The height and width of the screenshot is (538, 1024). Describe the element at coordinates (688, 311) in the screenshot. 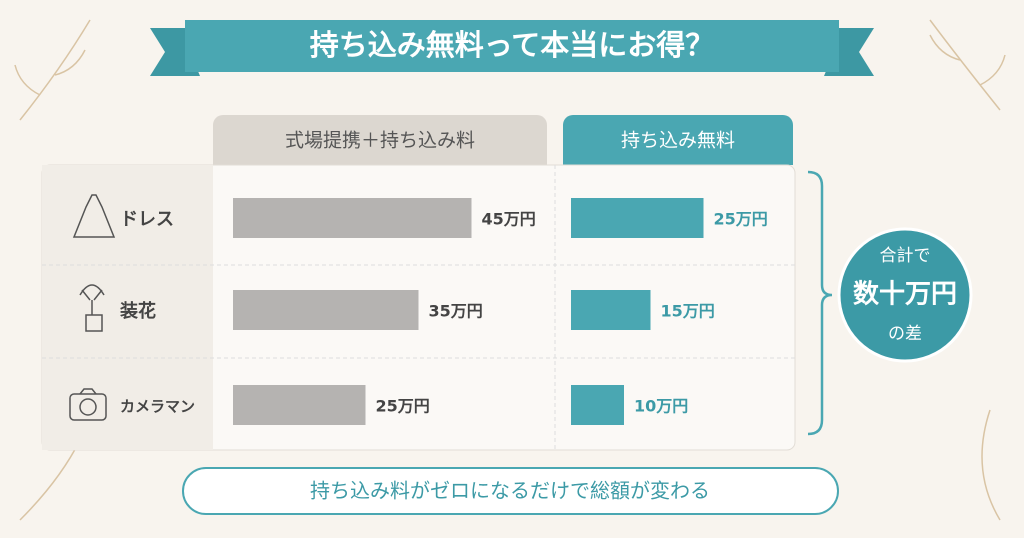

I see `value-label: 15万円` at that location.